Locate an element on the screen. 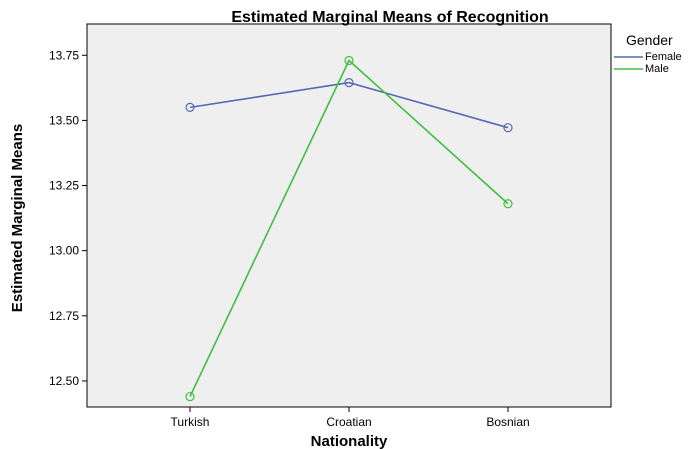 The height and width of the screenshot is (449, 691). y-axis-title: Estimated Marginal Means is located at coordinates (17, 218).